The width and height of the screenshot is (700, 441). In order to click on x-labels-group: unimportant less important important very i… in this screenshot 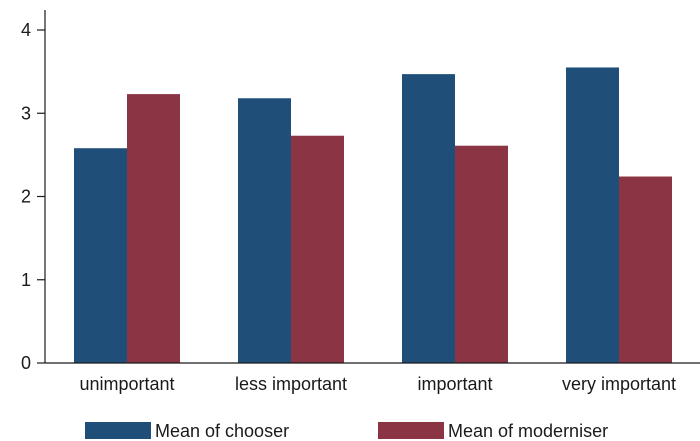, I will do `click(377, 384)`.